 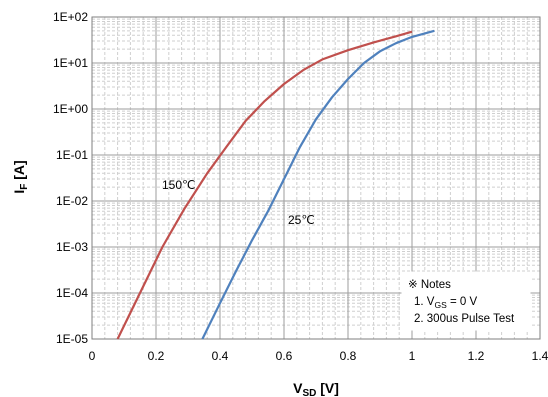 I want to click on x-axis-title-main: V, so click(x=298, y=388).